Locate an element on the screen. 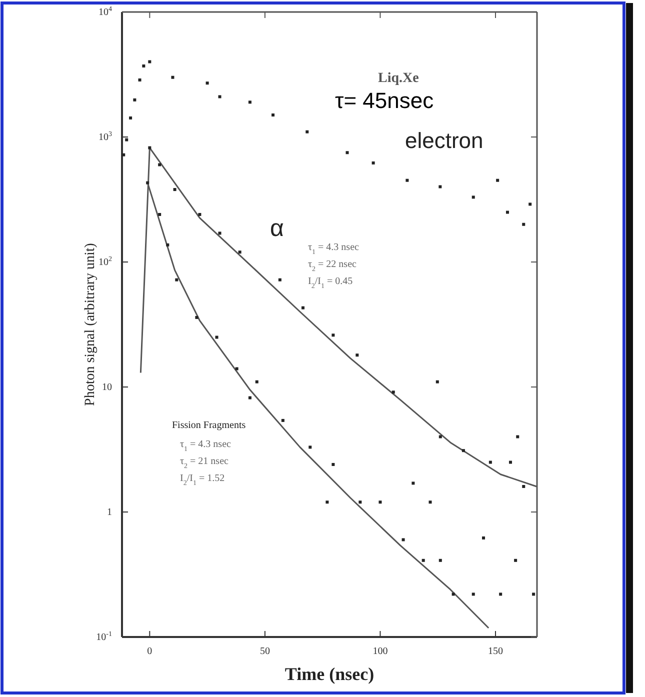  text: Fission Fragments is located at coordinates (209, 425).